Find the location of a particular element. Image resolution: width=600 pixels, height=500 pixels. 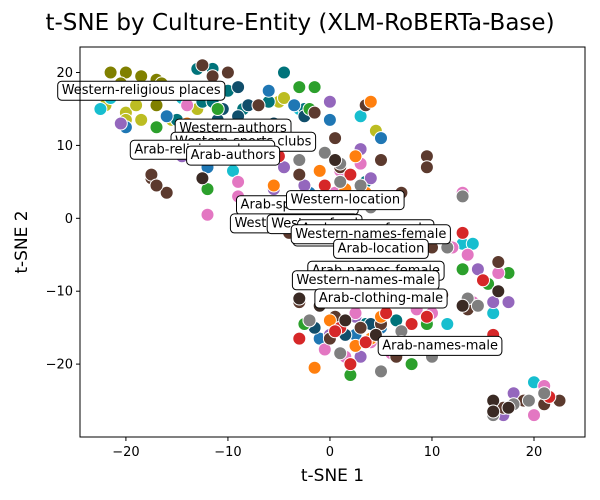

annotation-label: Western-location is located at coordinates (345, 200).